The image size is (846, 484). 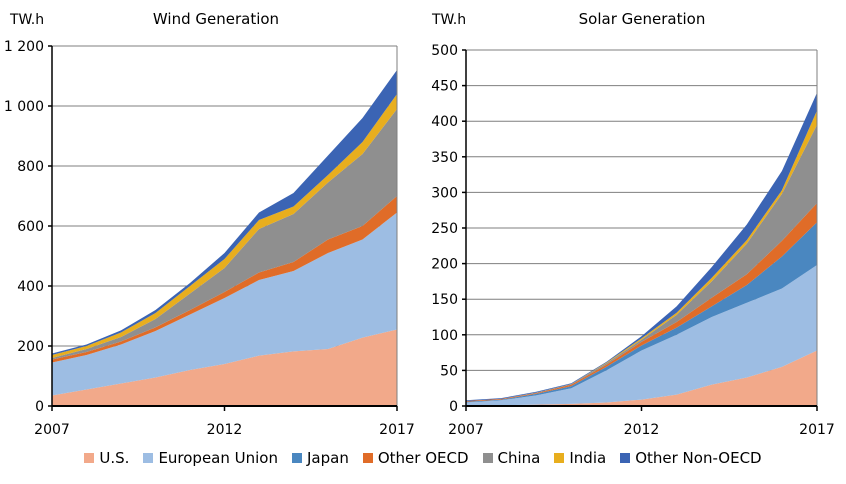 I want to click on wind-ytick-label: 400, so click(x=30, y=287).